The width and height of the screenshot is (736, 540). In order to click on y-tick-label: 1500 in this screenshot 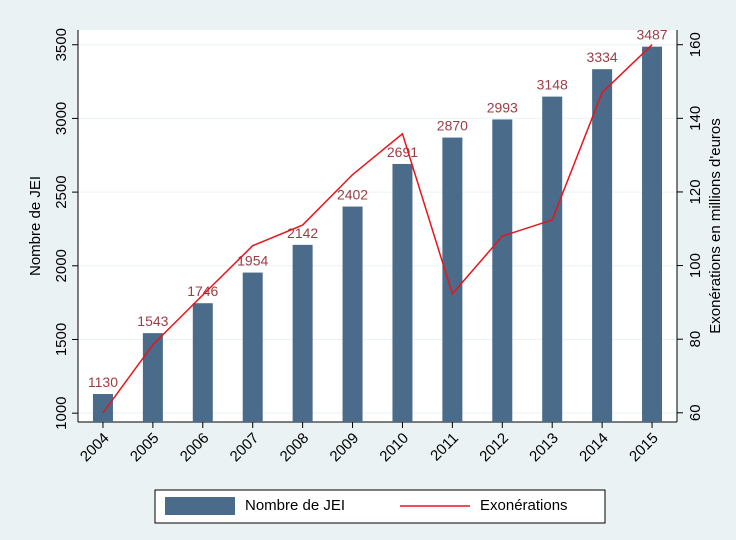, I will do `click(61, 339)`.